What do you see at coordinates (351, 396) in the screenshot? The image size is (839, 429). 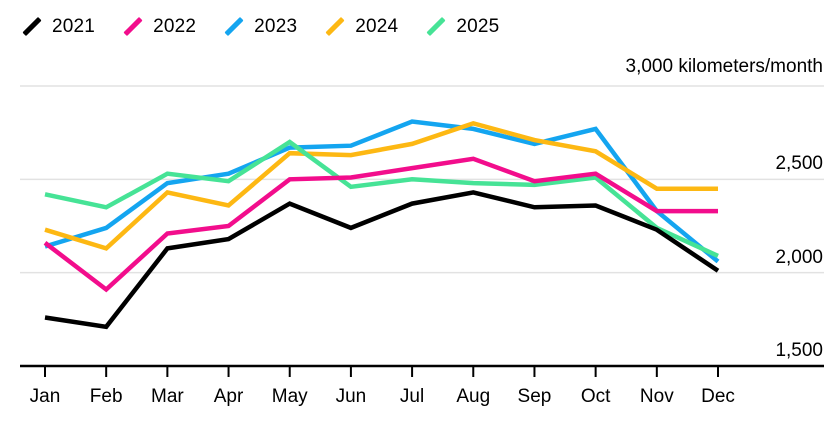 I see `x-tick-label-jun: Jun` at bounding box center [351, 396].